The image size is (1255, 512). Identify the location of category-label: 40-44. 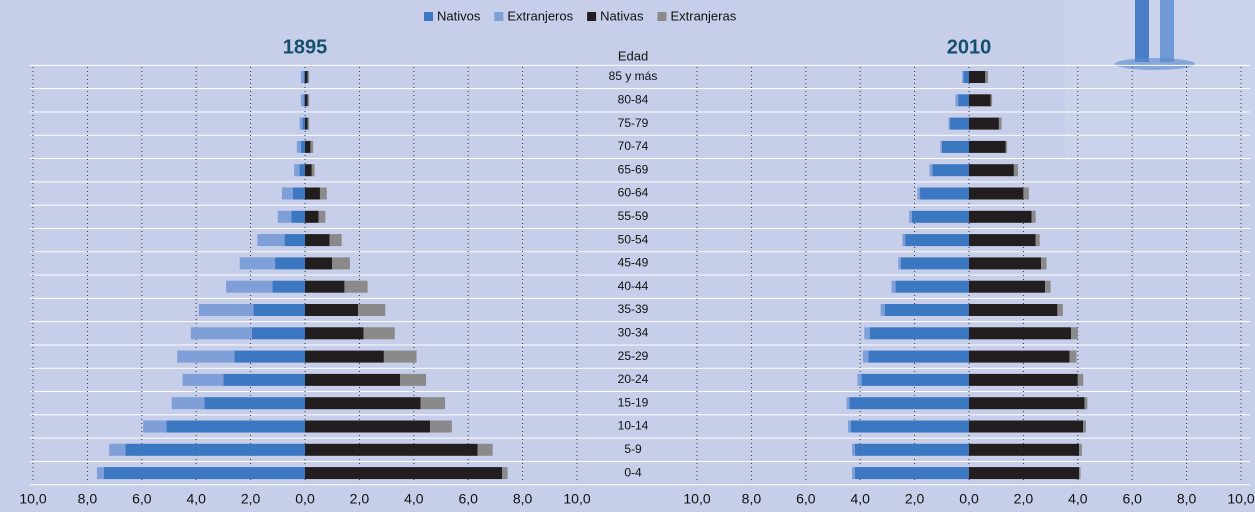
(633, 286).